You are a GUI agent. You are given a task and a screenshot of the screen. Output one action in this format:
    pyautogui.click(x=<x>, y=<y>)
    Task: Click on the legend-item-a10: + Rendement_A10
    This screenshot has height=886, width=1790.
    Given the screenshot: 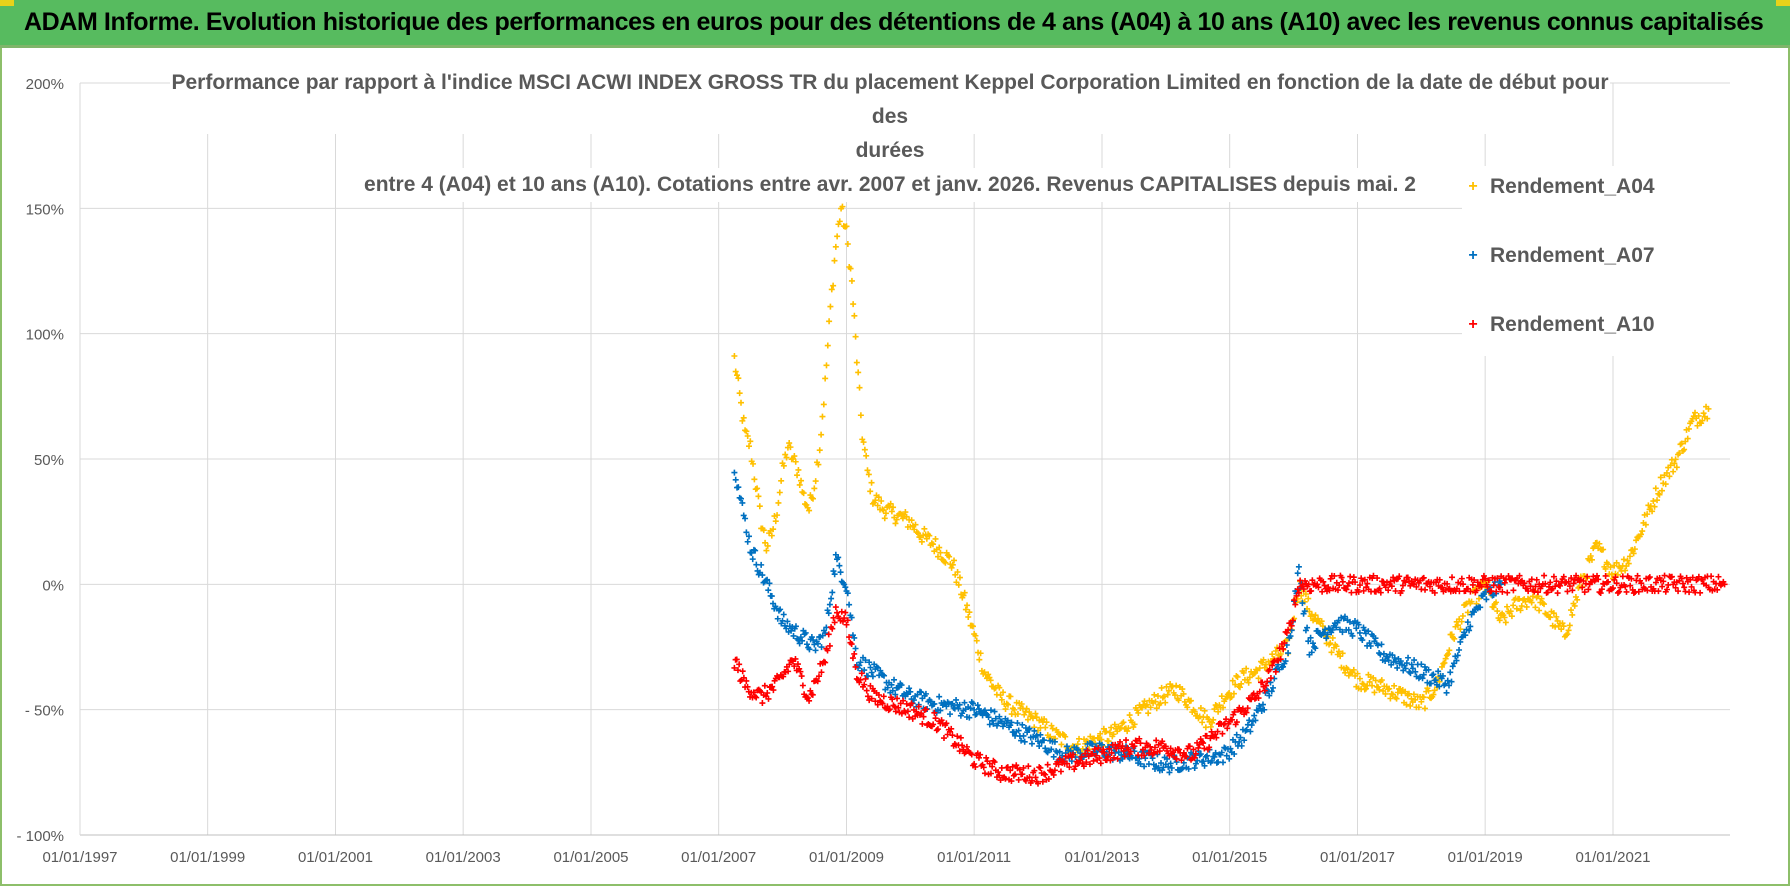 What is the action you would take?
    pyautogui.click(x=1558, y=325)
    